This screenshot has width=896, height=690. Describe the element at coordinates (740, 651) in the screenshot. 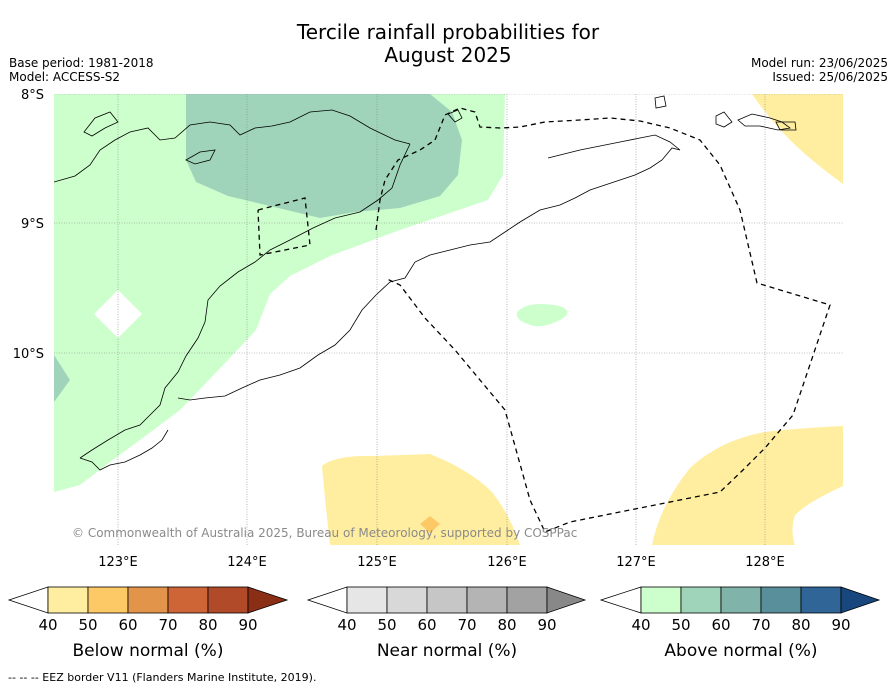

I see `colorbar-title: Above normal (%)` at that location.